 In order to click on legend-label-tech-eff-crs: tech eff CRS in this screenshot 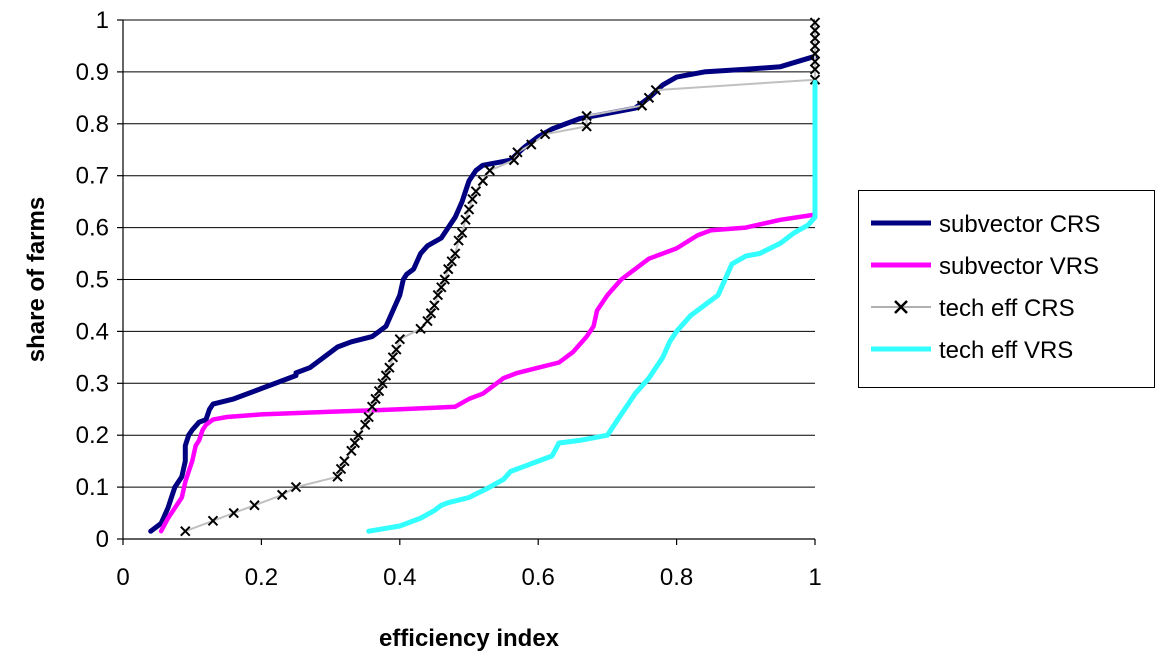, I will do `click(1007, 308)`.